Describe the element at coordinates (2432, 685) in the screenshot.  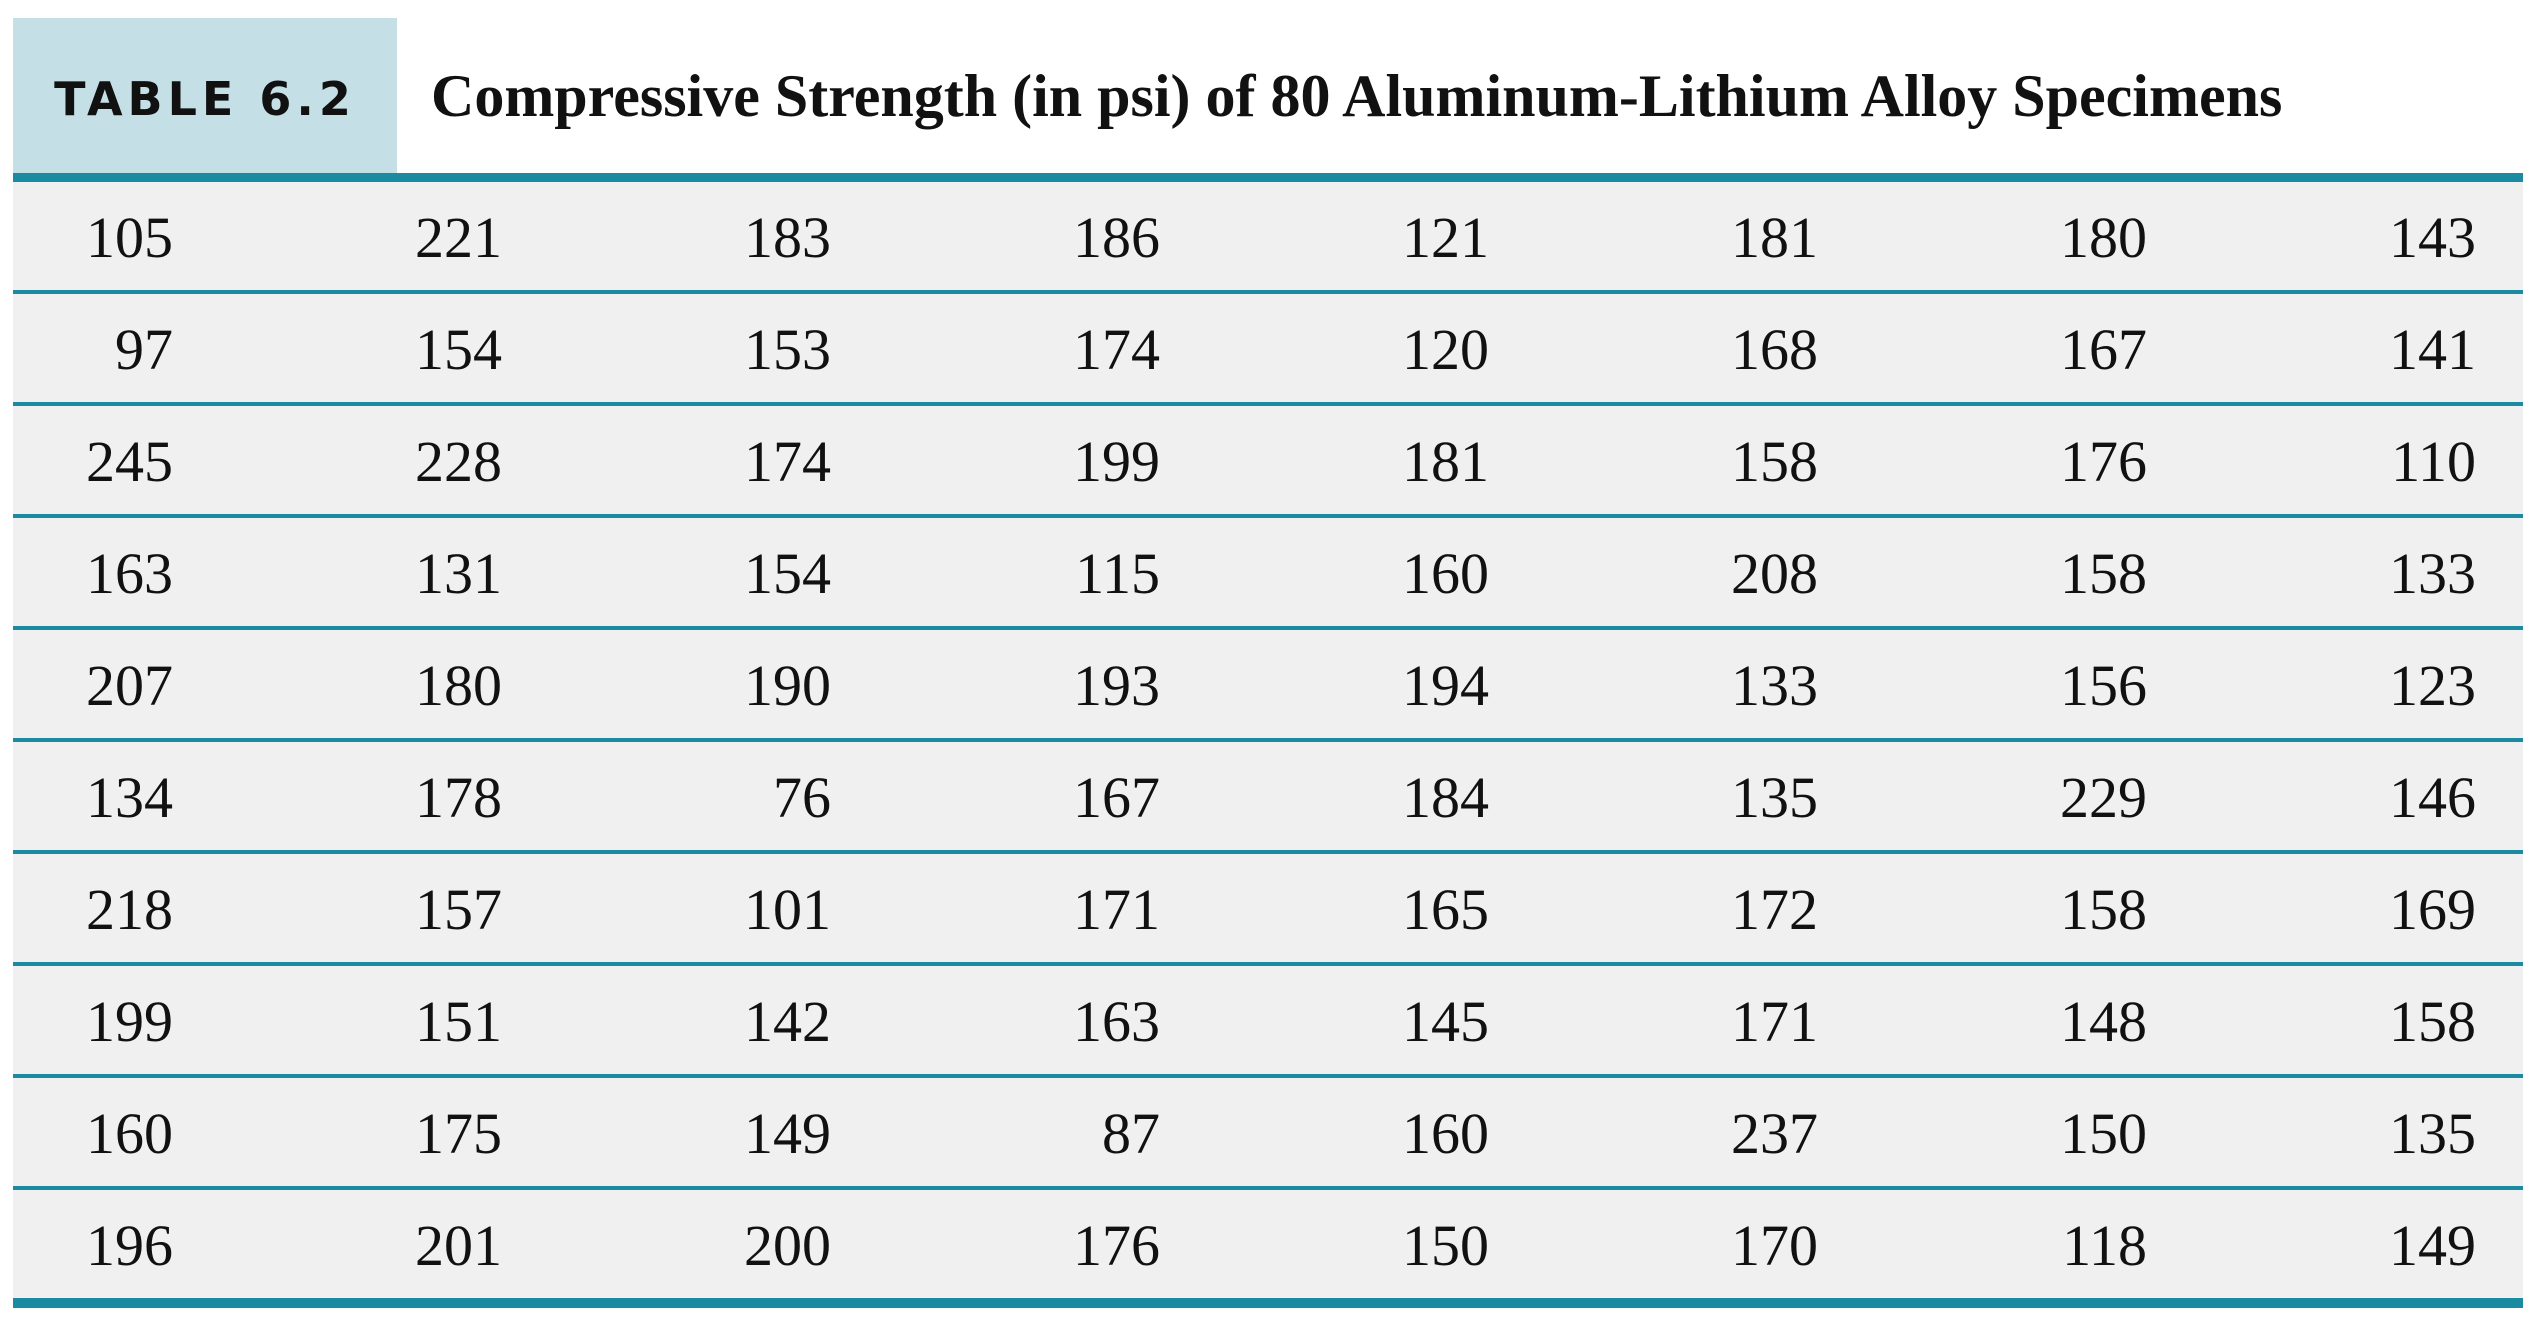
I see `table-cell: 123` at that location.